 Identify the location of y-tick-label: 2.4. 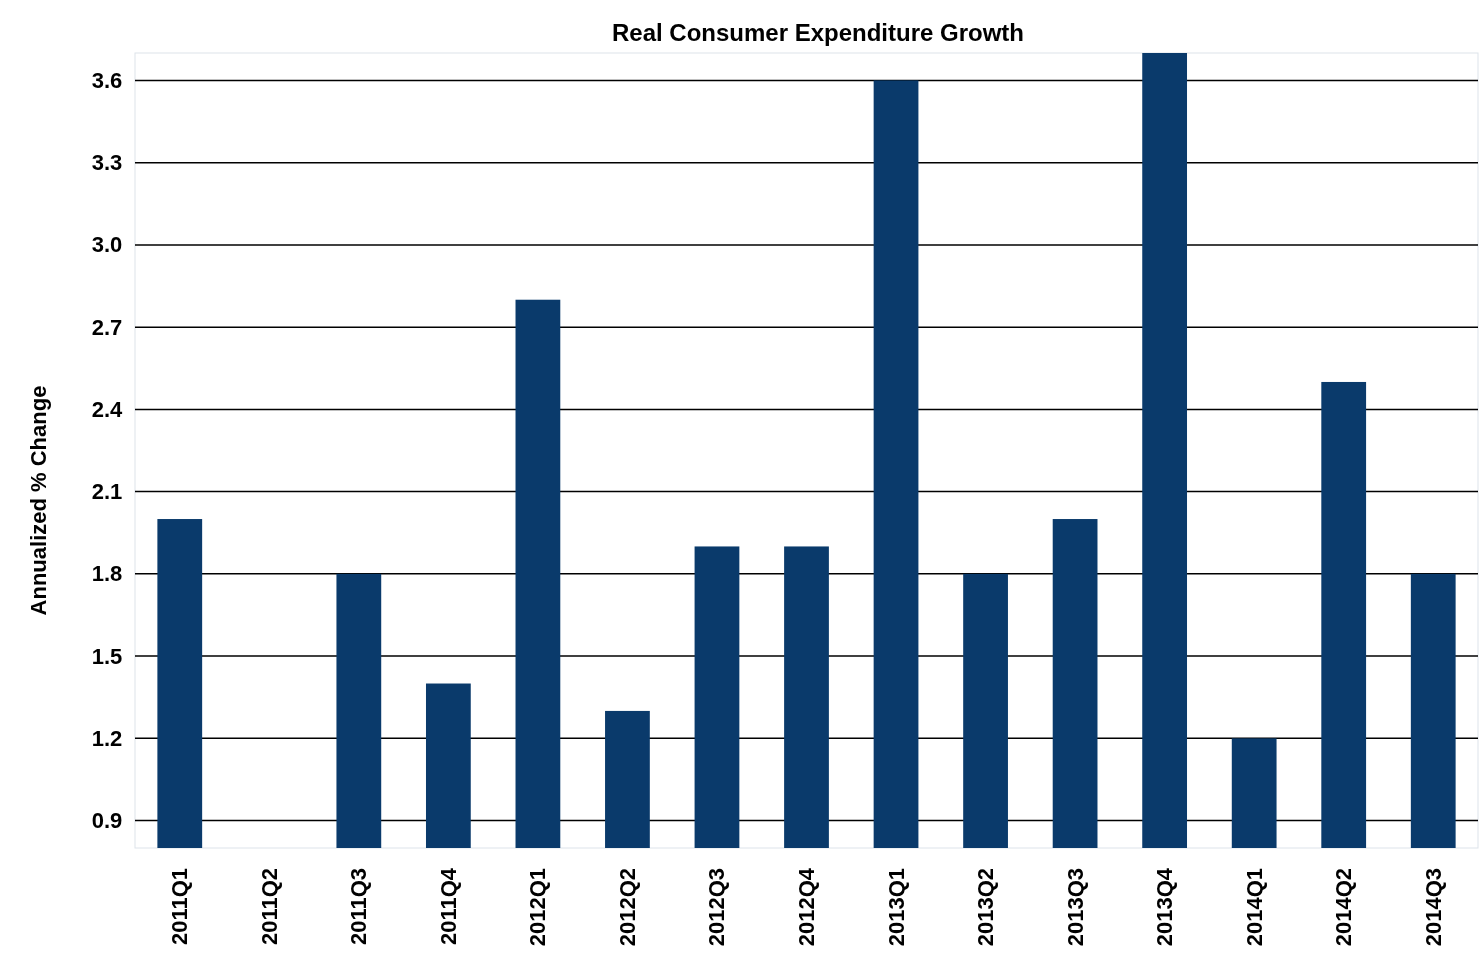
(107, 409).